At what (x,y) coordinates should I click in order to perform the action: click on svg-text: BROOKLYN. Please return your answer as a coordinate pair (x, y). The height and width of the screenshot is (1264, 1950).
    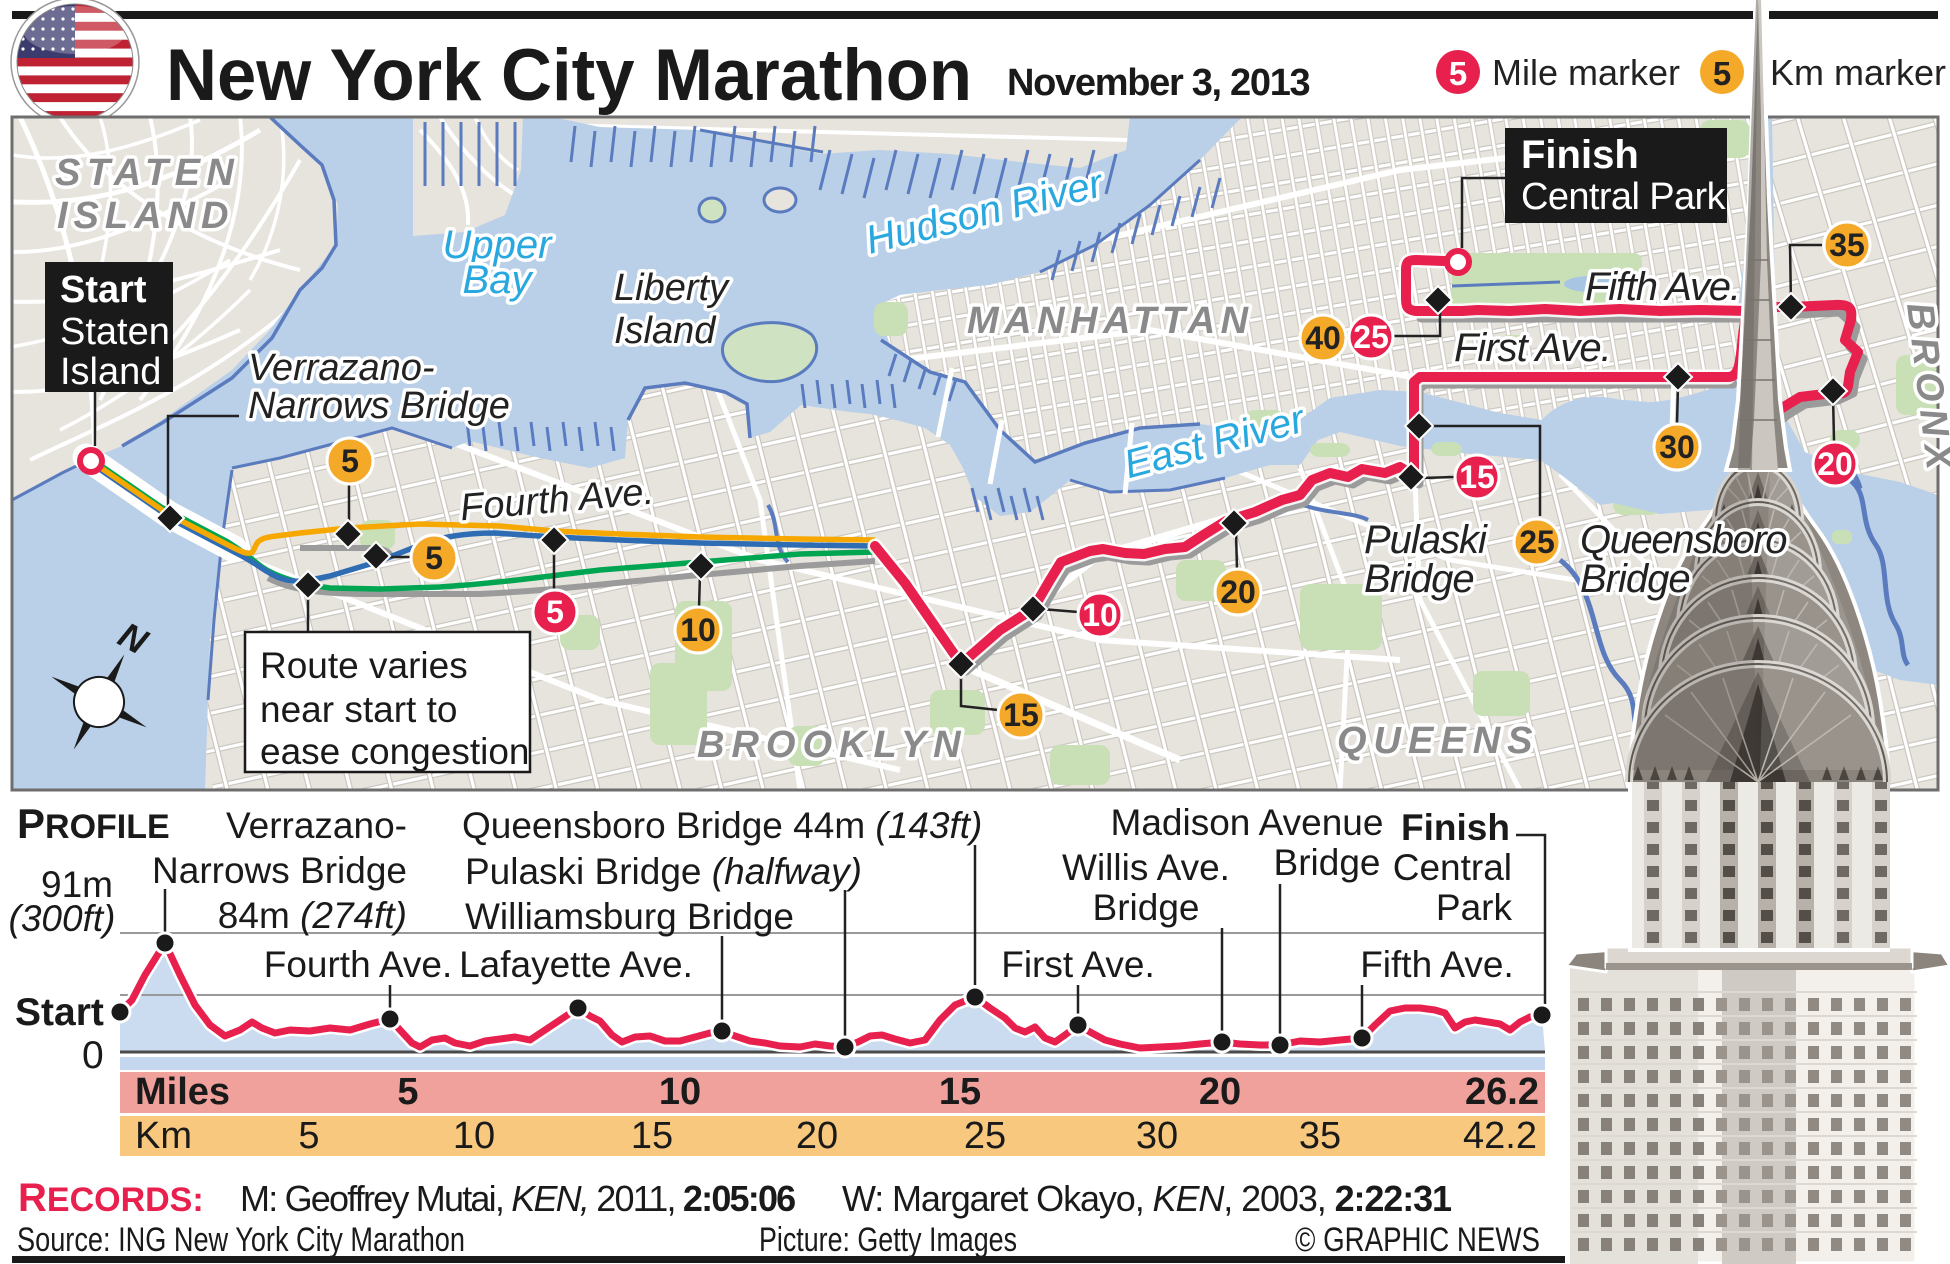
    Looking at the image, I should click on (832, 745).